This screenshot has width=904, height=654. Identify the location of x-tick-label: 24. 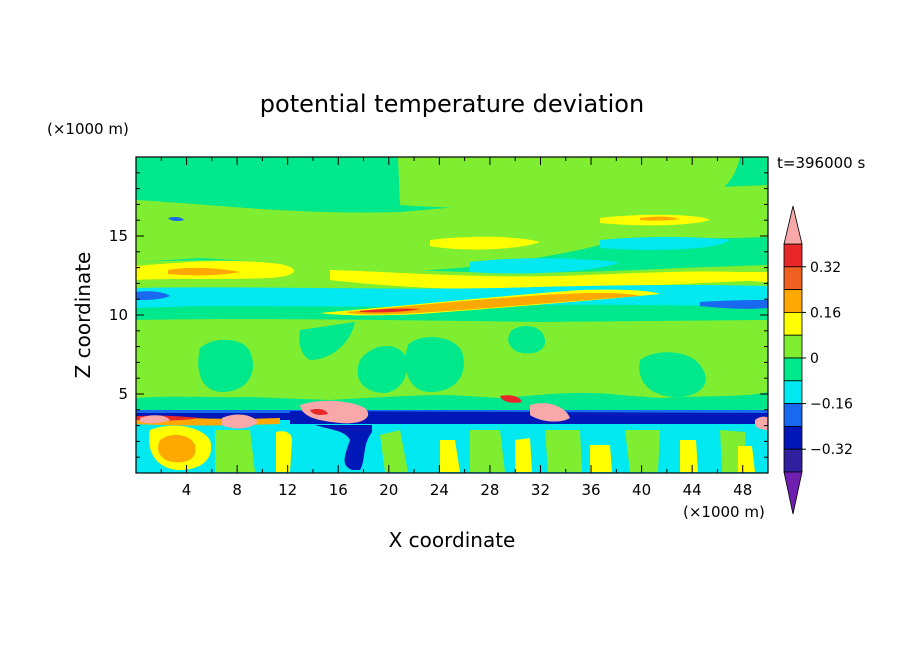
(439, 490).